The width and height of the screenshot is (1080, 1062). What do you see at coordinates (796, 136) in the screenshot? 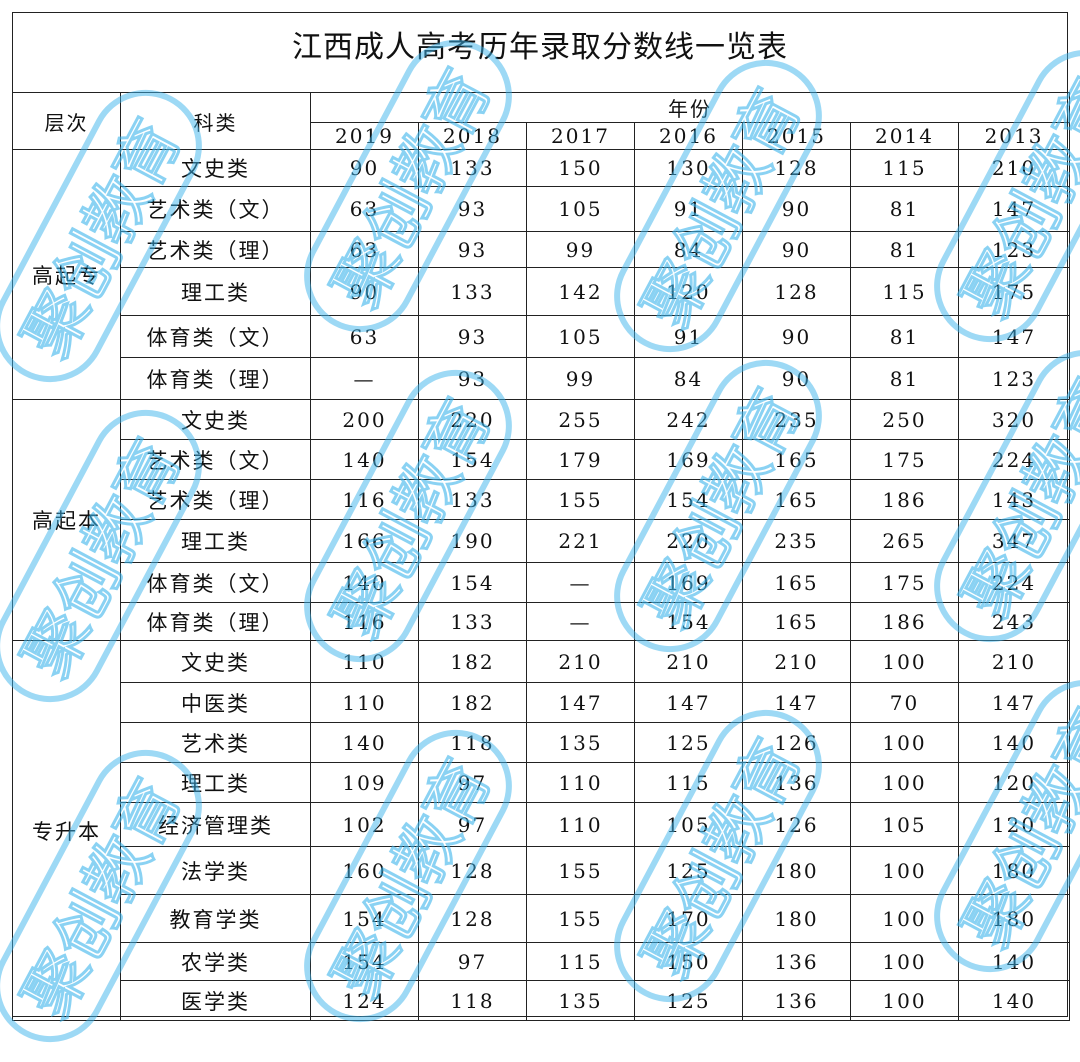
I see `header-year-2015: 2015` at bounding box center [796, 136].